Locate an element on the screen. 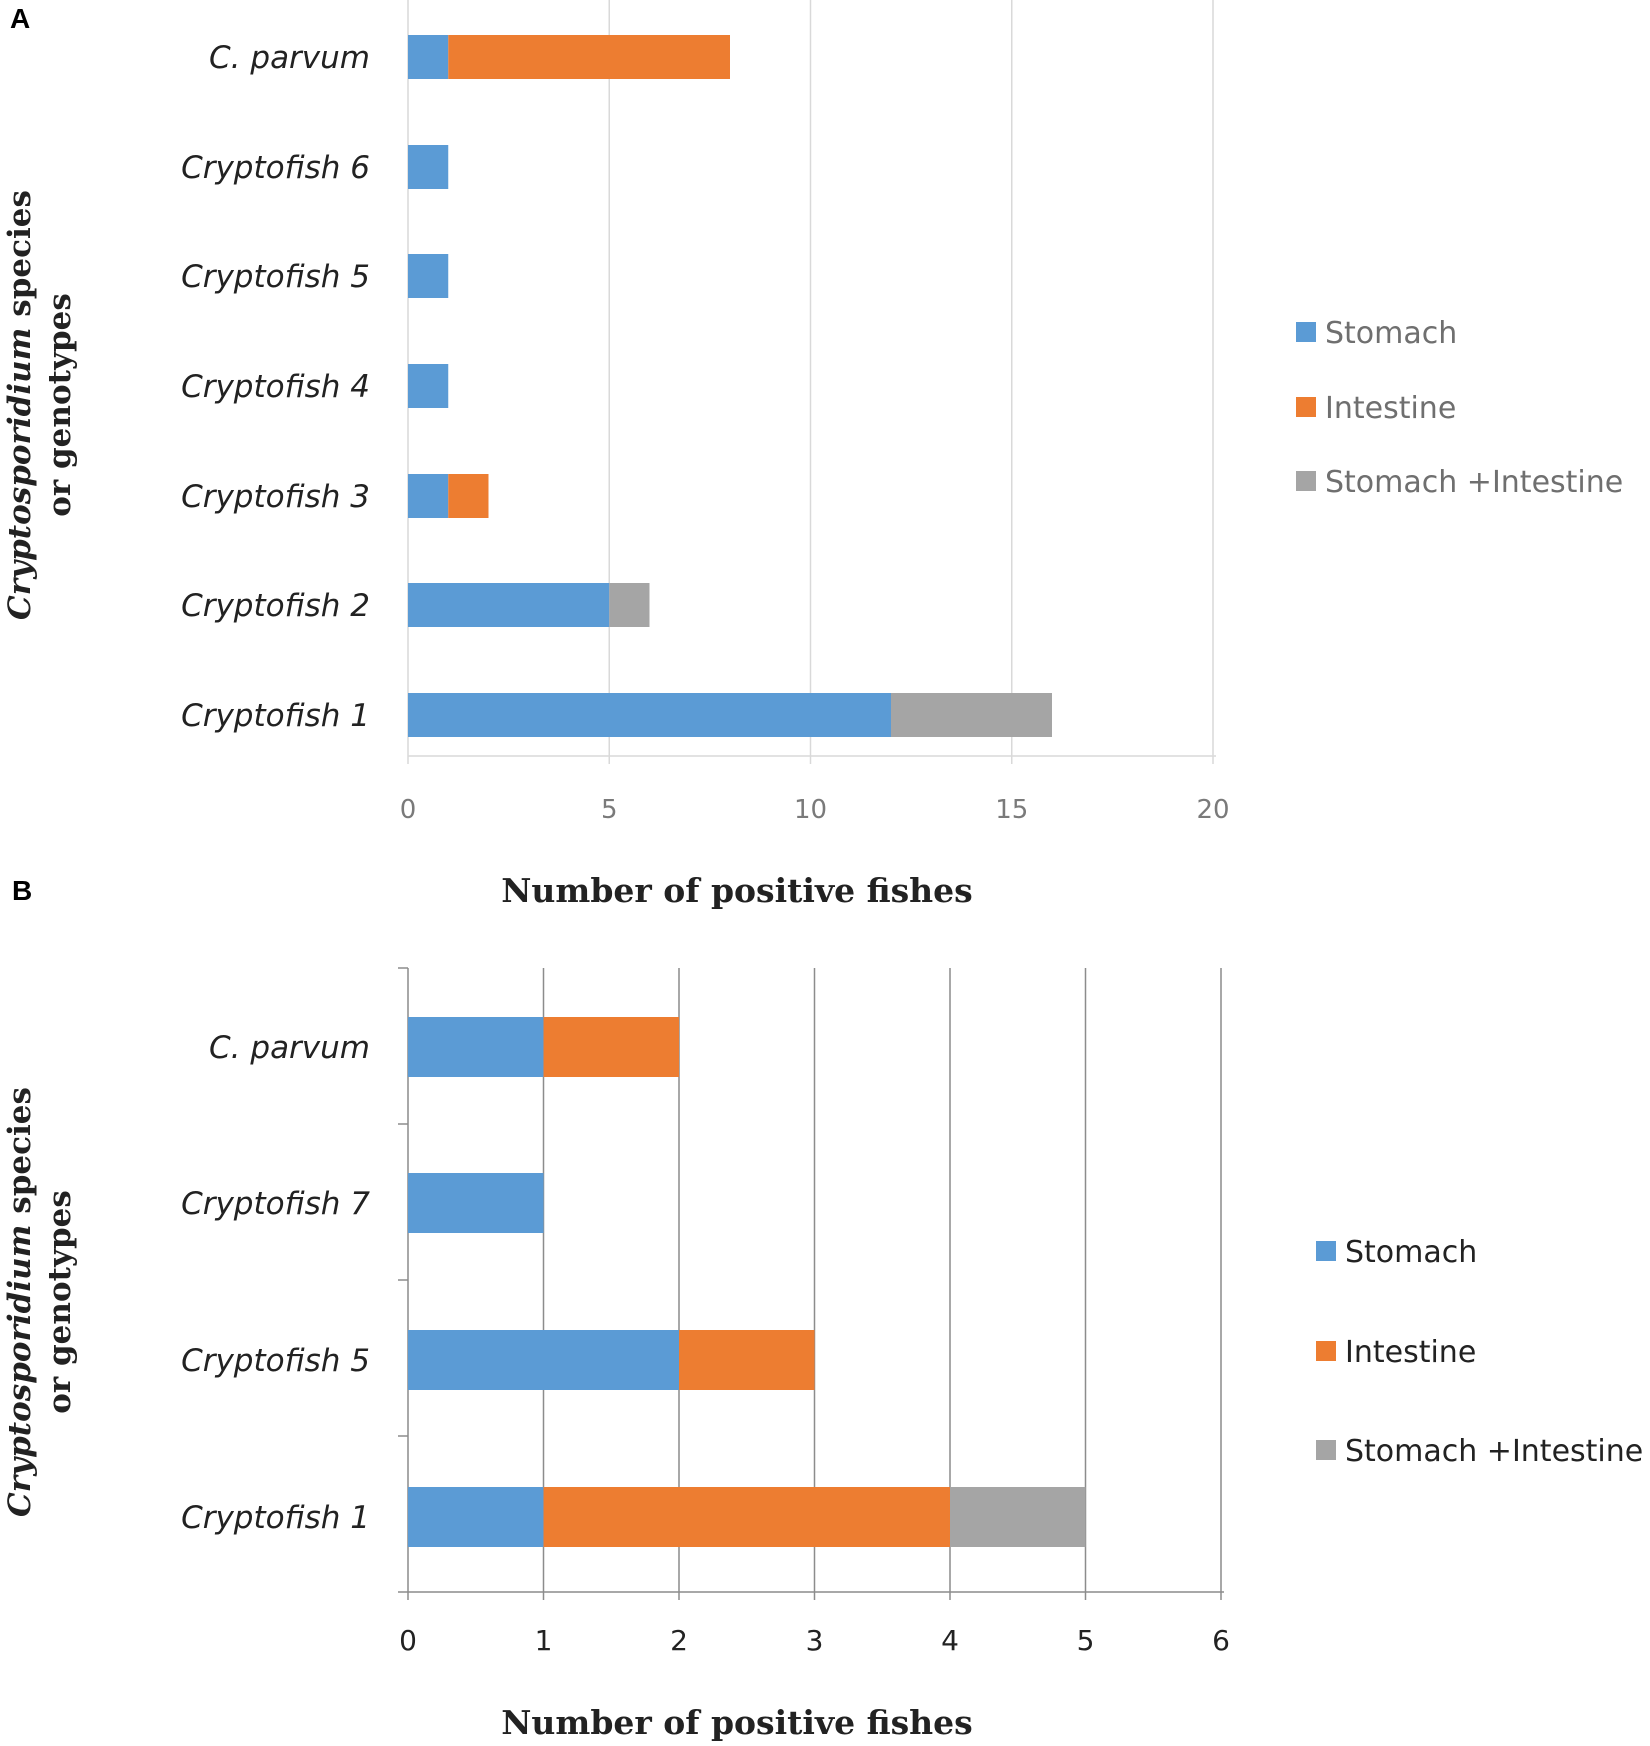  panel-a-bar-c-parvum-intestine is located at coordinates (589, 57).